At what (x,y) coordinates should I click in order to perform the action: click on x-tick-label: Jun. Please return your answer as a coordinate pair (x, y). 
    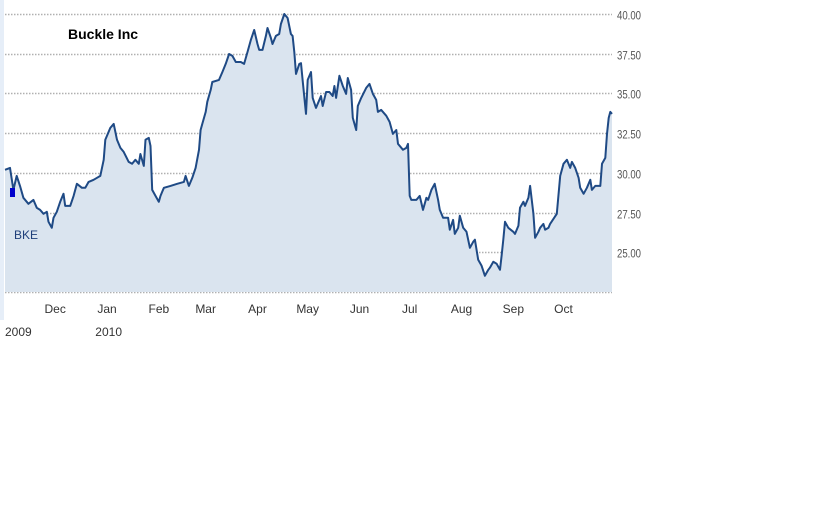
    Looking at the image, I should click on (359, 309).